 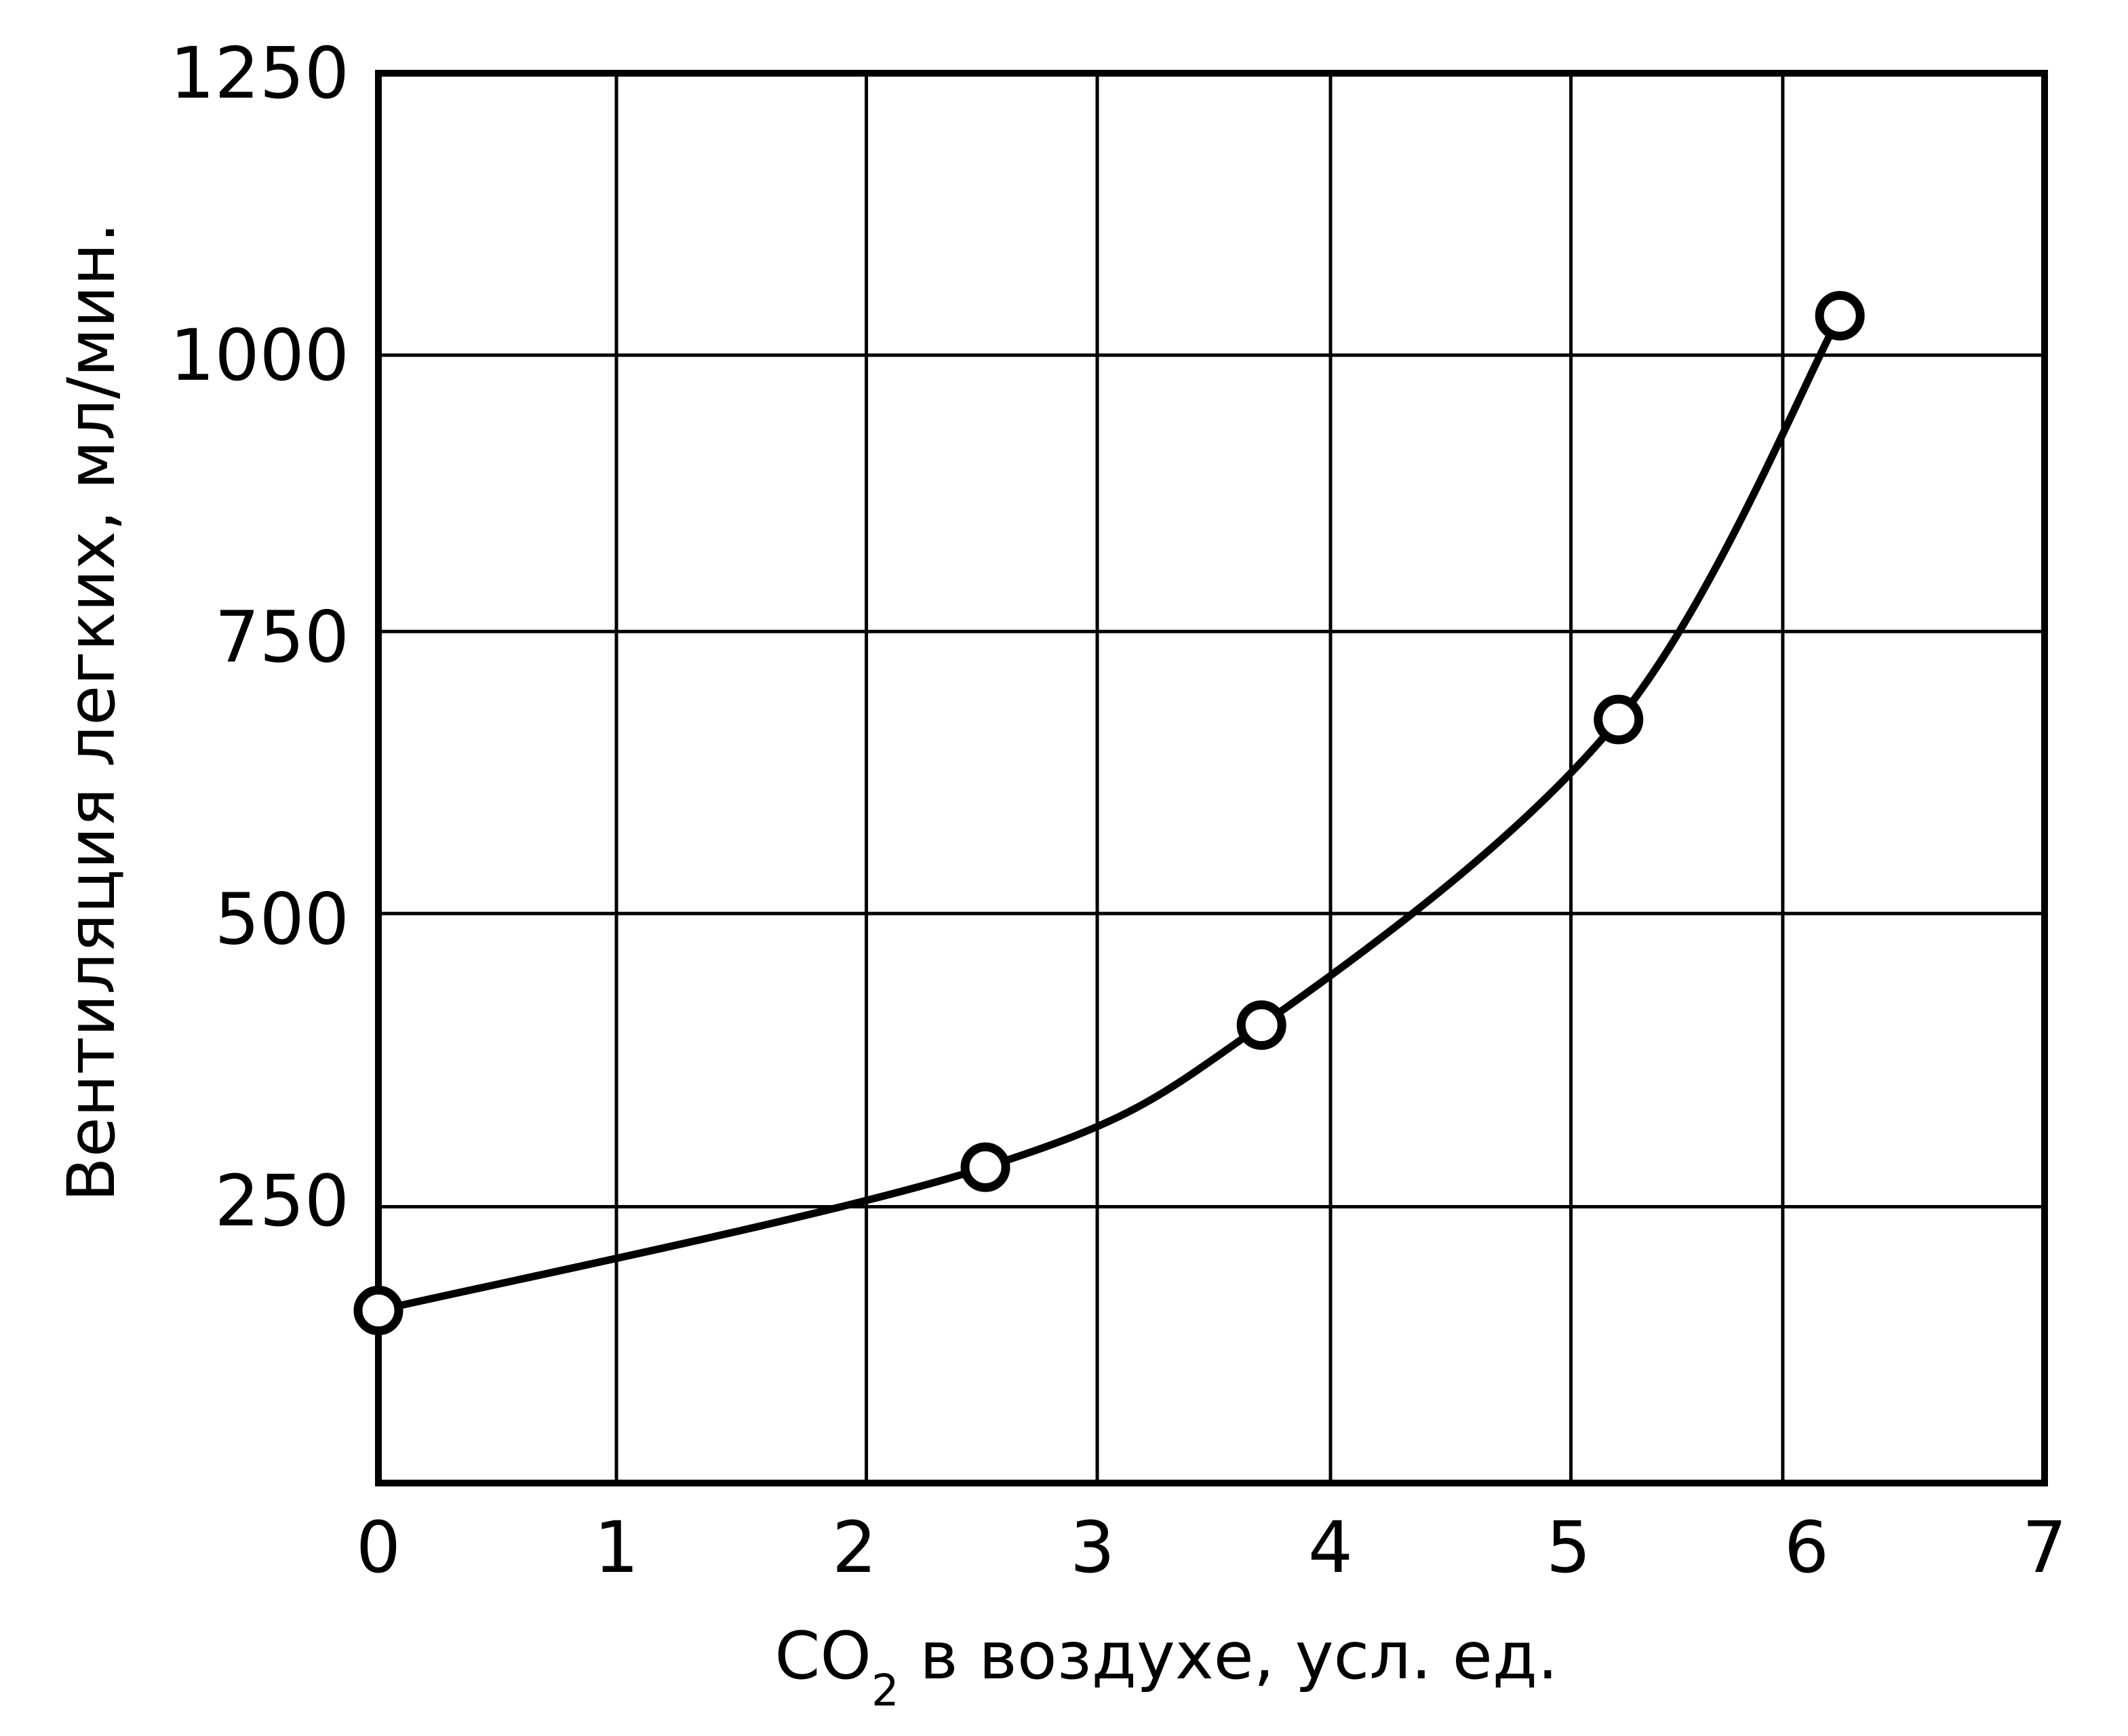 What do you see at coordinates (281, 1201) in the screenshot?
I see `y-tick-label: 250` at bounding box center [281, 1201].